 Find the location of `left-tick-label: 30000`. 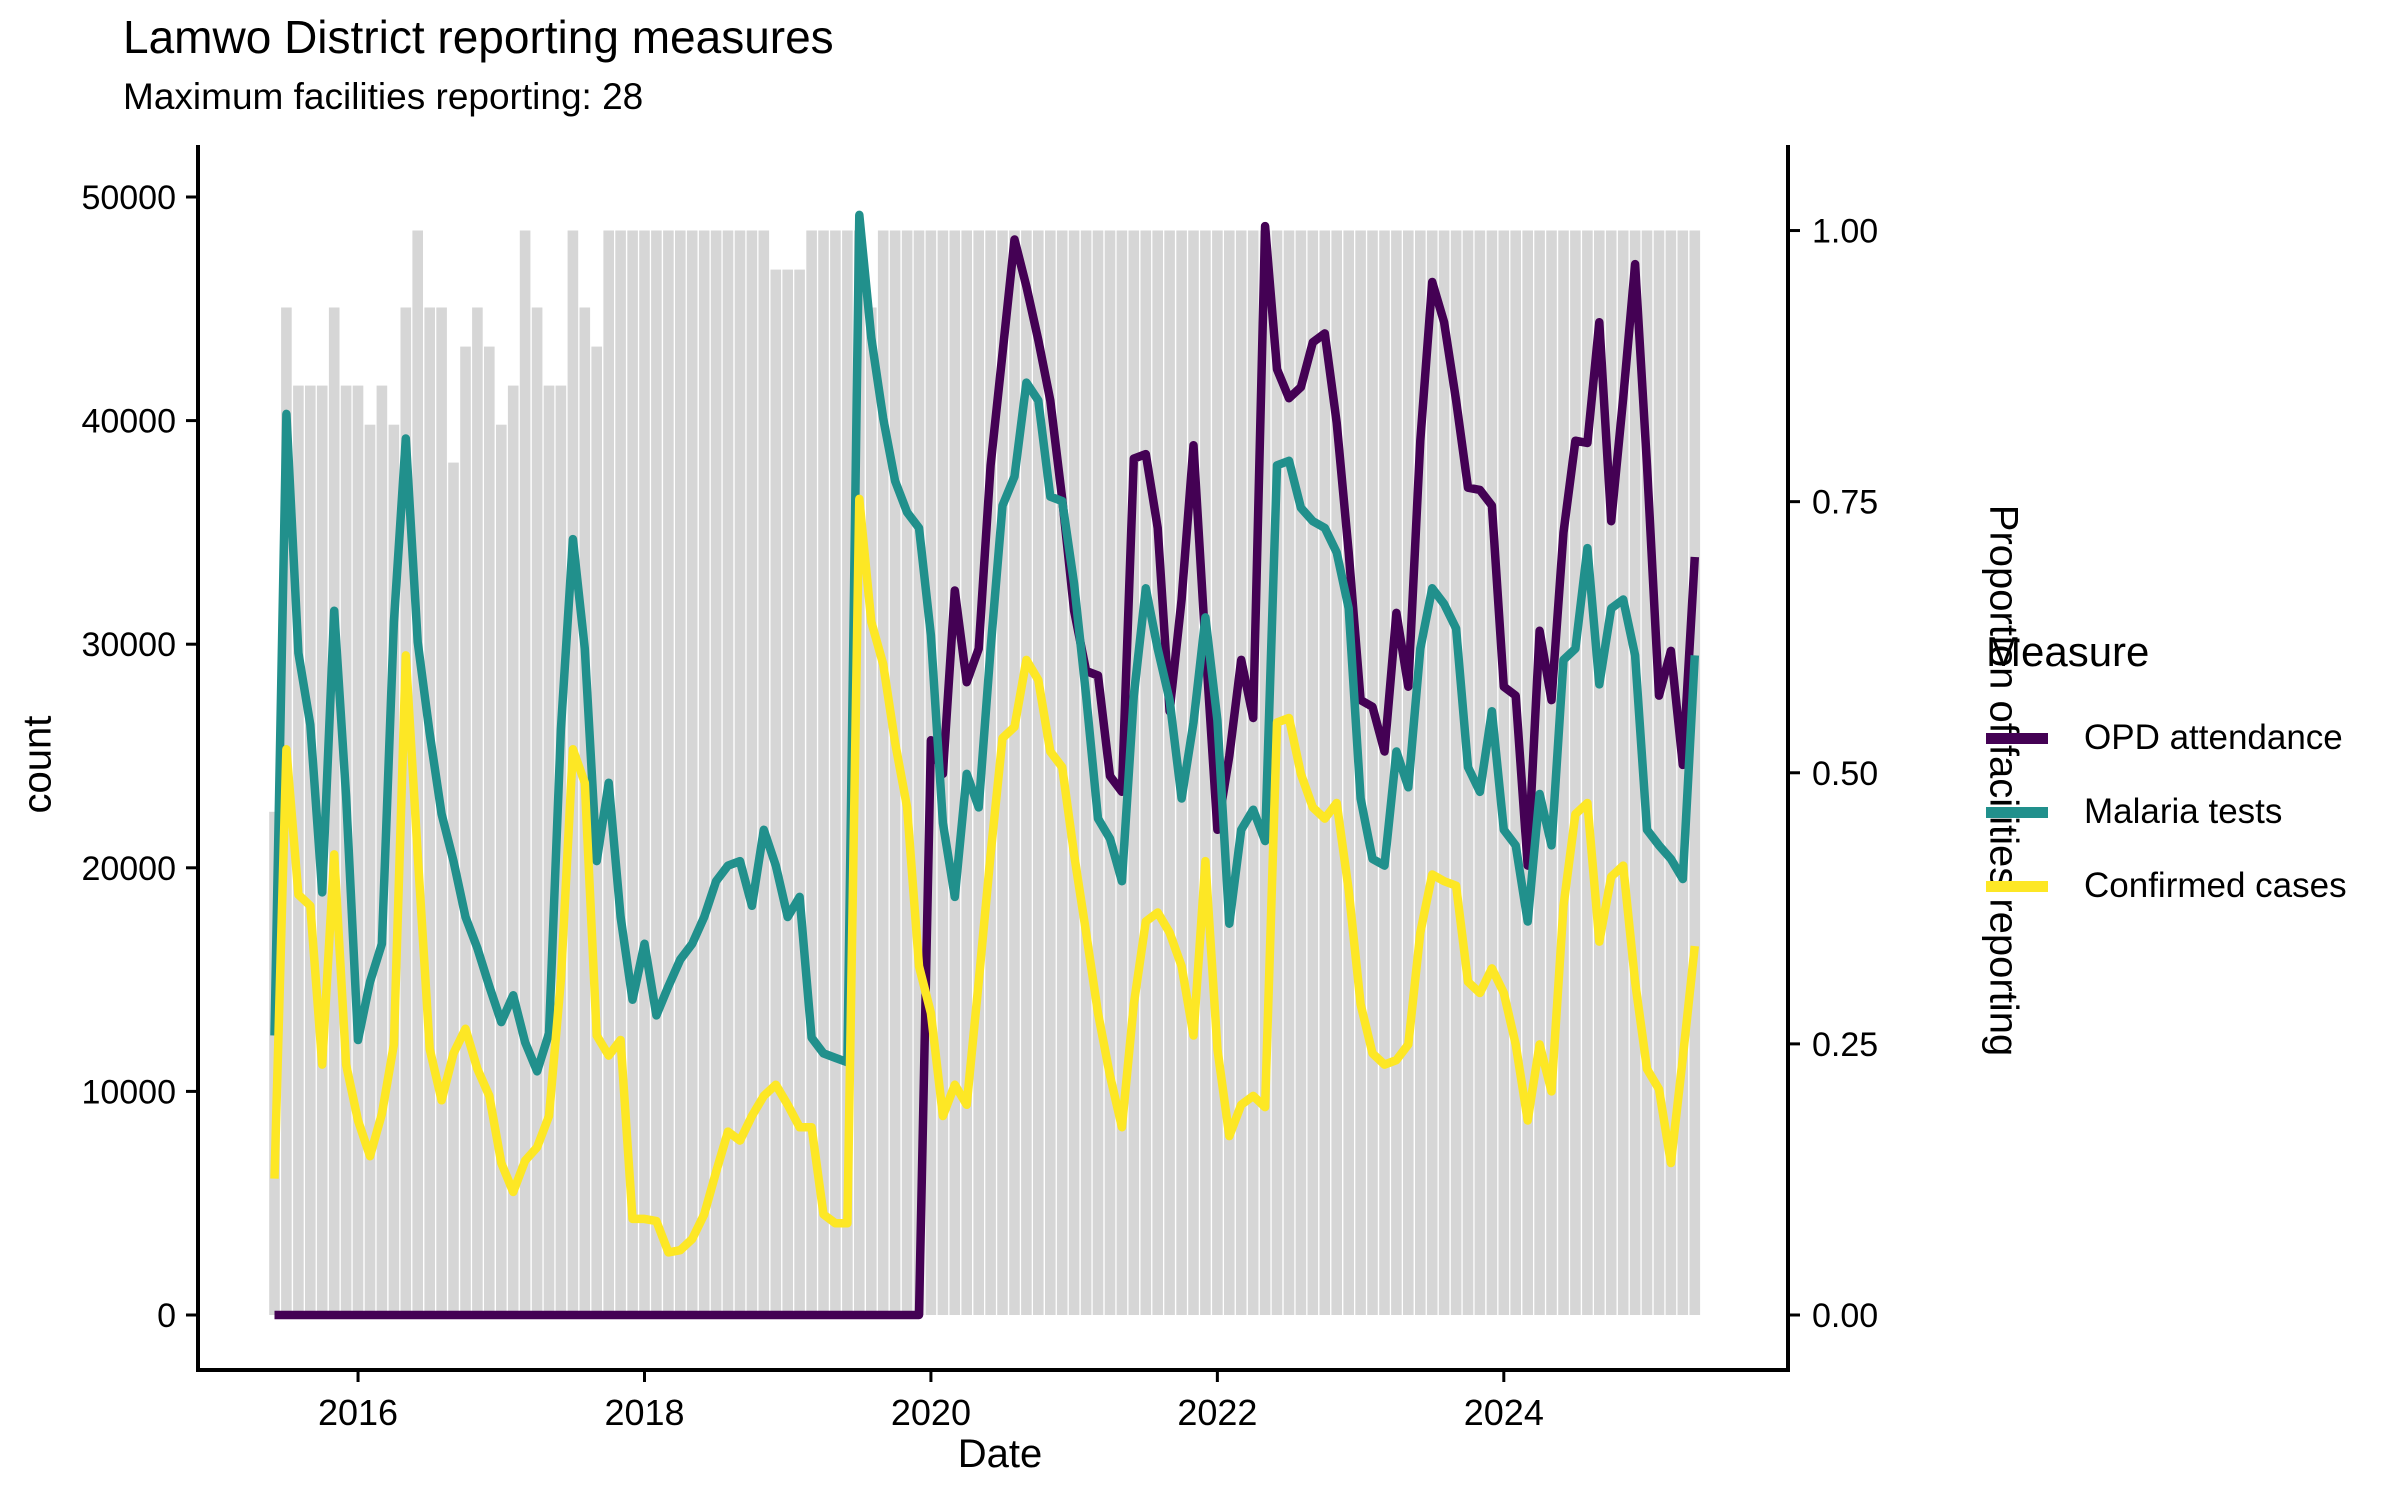

left-tick-label: 30000 is located at coordinates (128, 645).